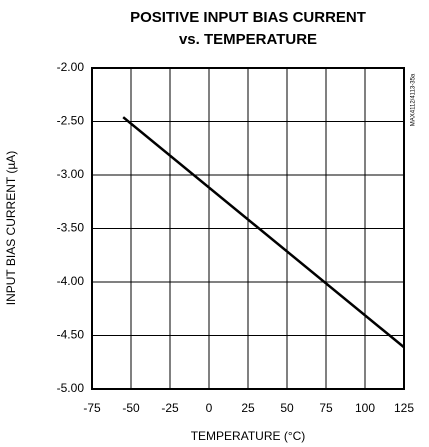 The image size is (429, 447). Describe the element at coordinates (248, 436) in the screenshot. I see `x-axis-label: TEMPERATURE (°C)` at that location.